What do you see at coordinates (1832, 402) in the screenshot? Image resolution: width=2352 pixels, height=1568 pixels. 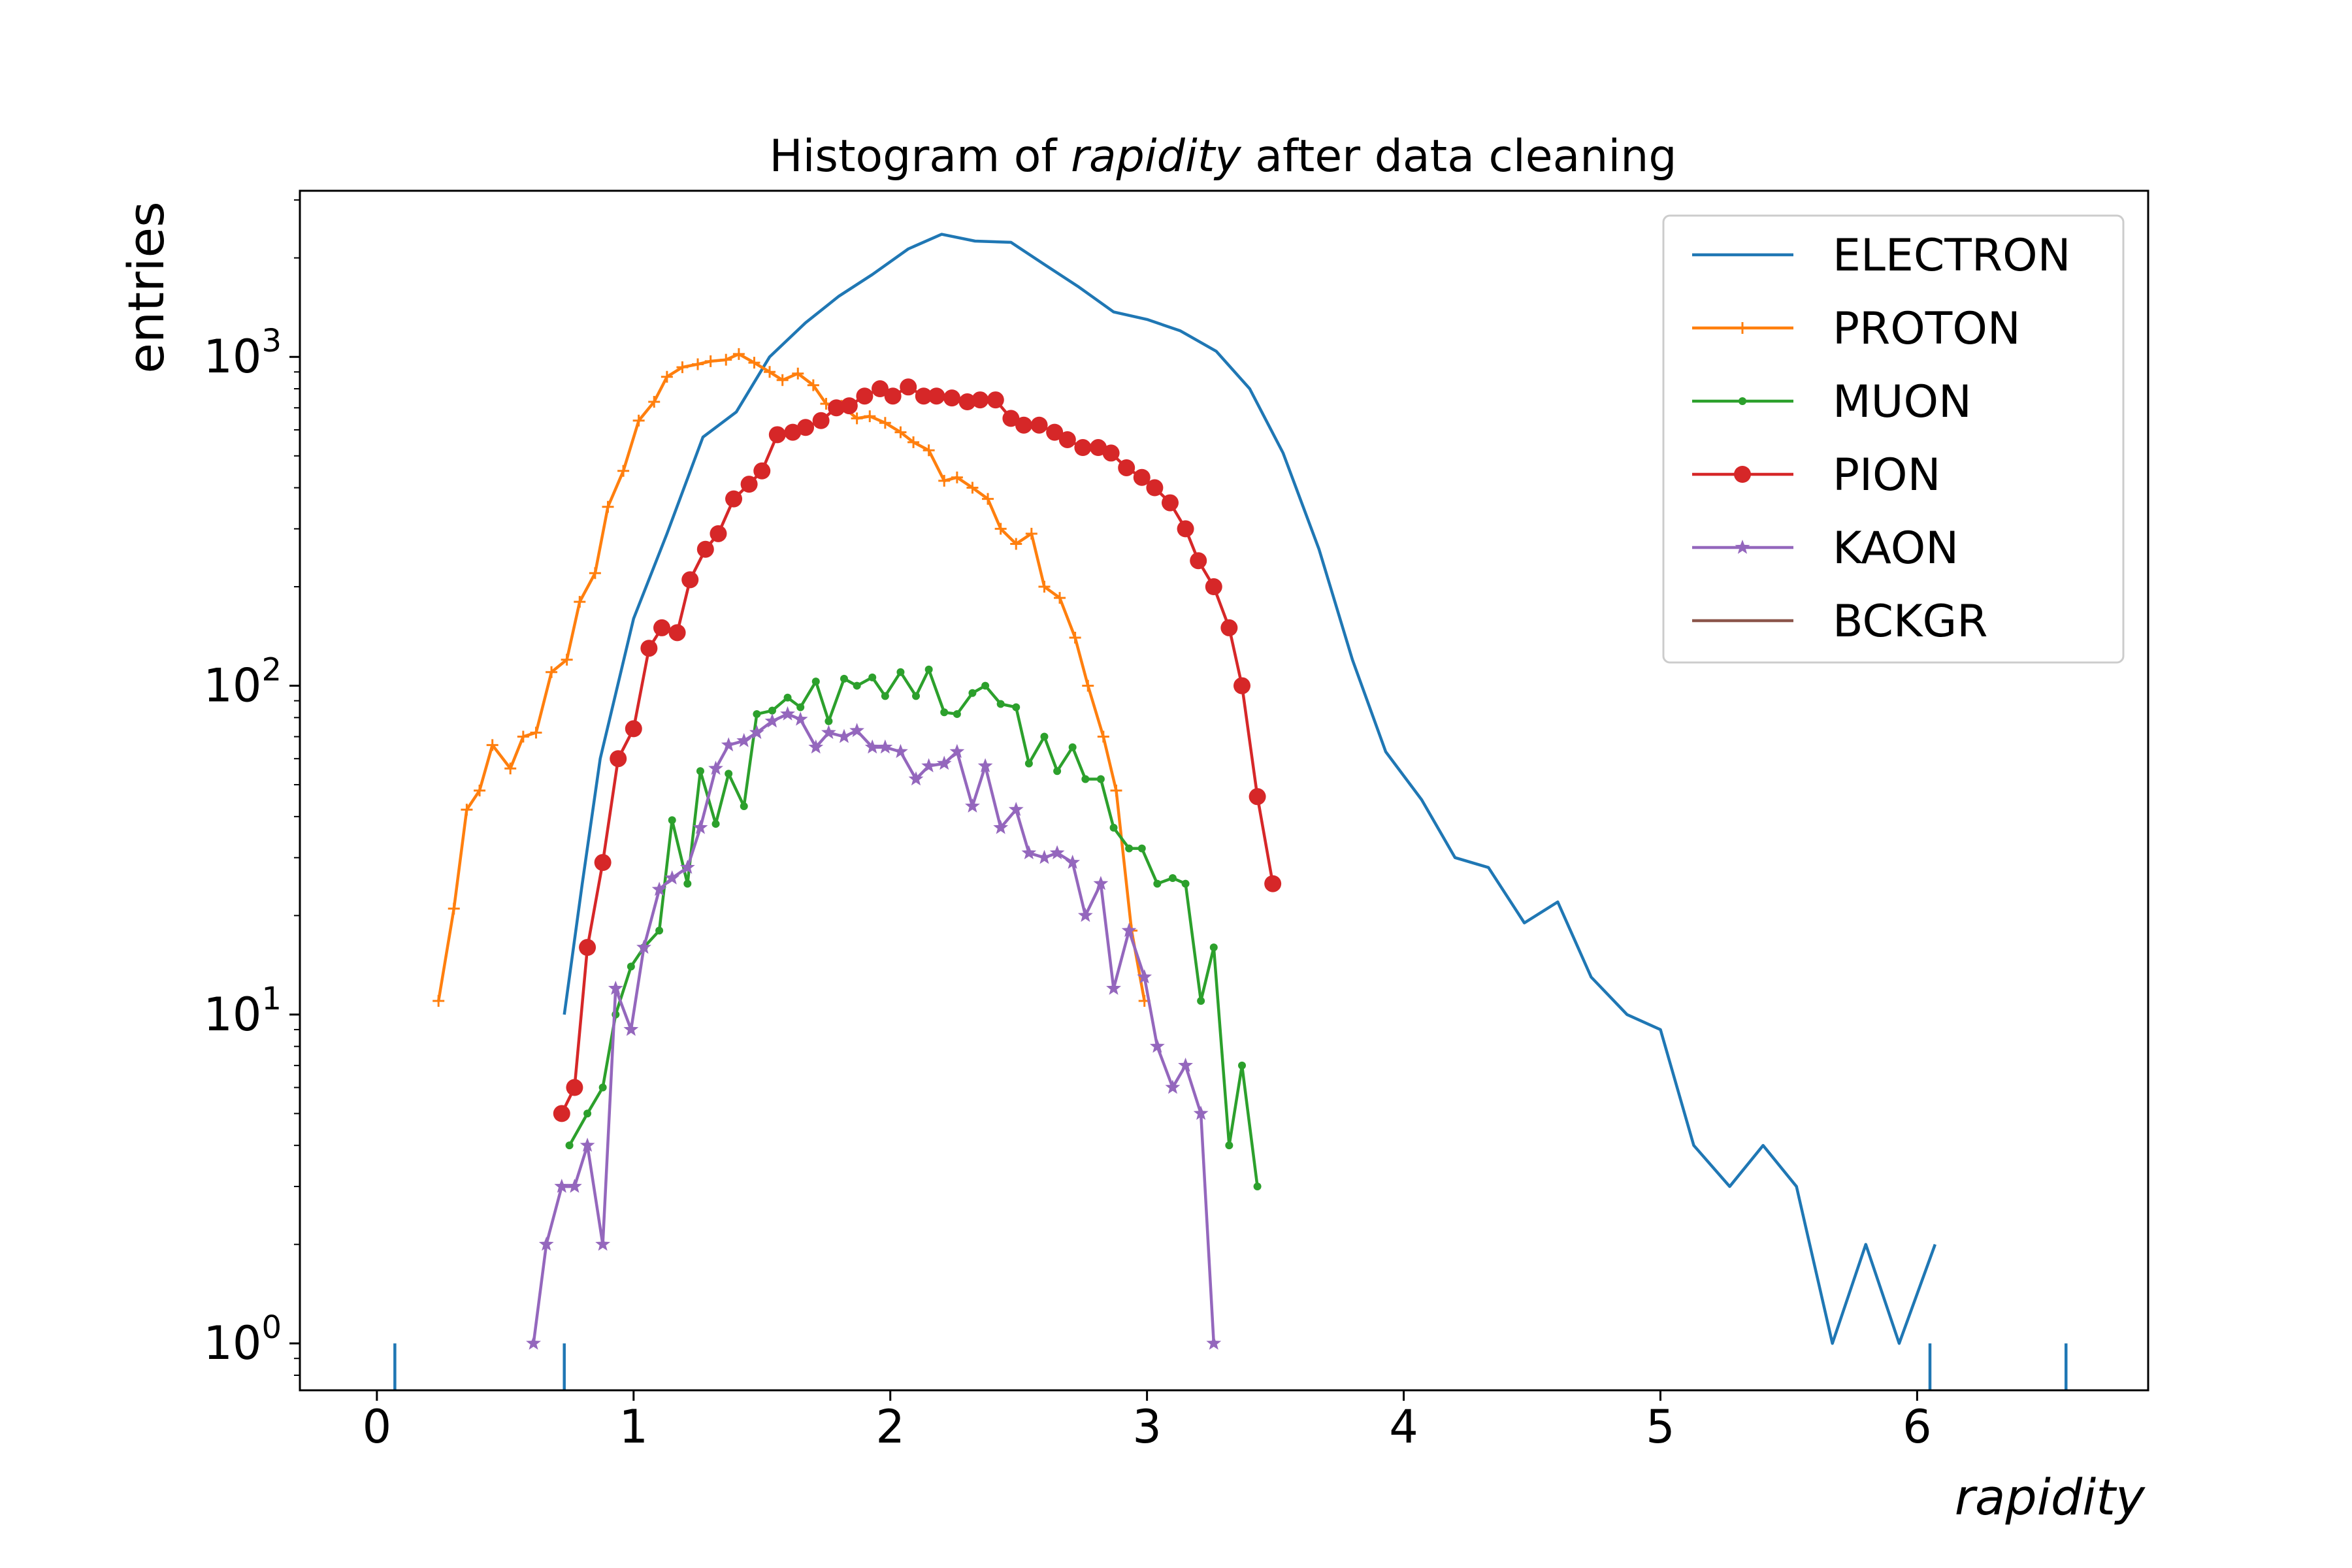 I see `legend-item-muon: MUON` at bounding box center [1832, 402].